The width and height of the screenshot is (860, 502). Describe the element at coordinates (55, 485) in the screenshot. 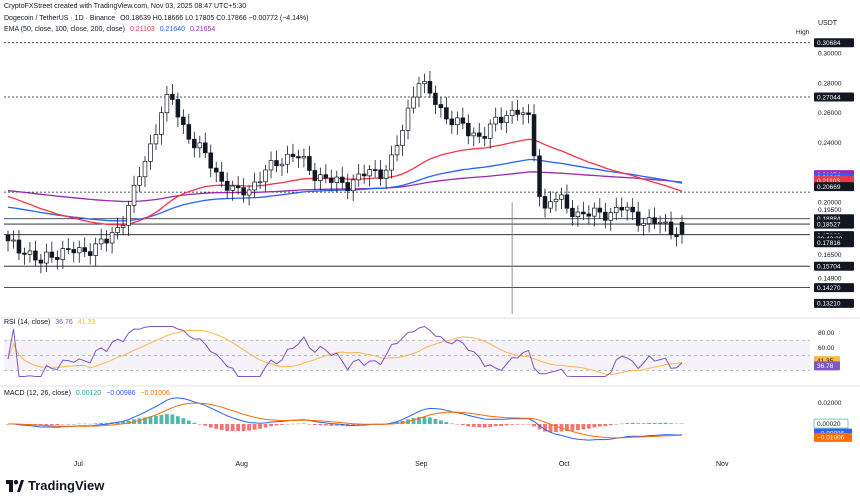

I see `tradingview-logo: TradingView` at that location.